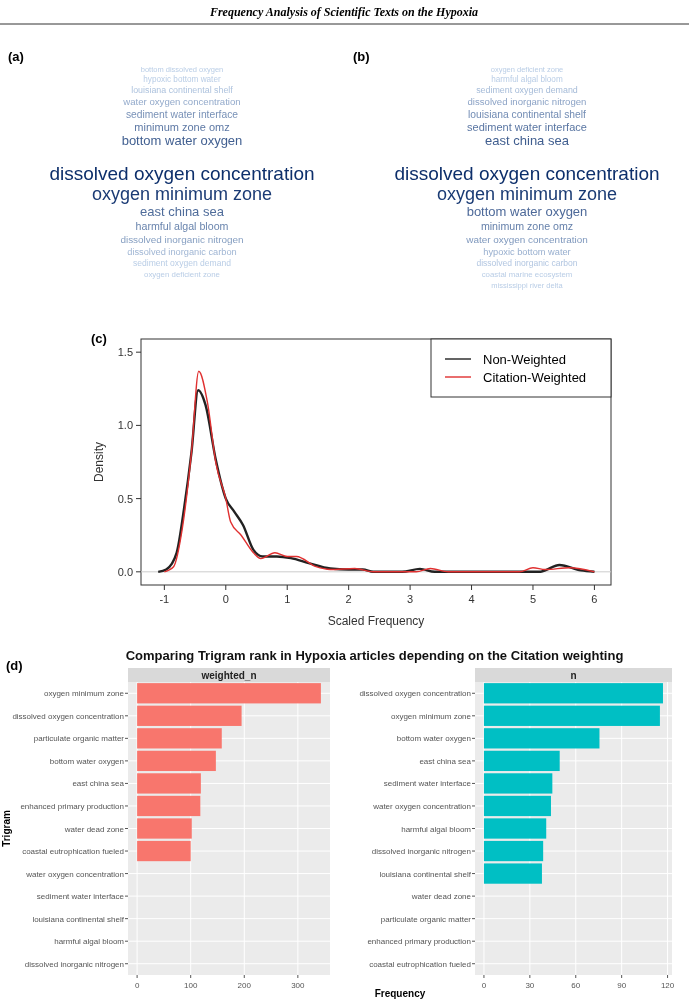  Describe the element at coordinates (125, 571) in the screenshot. I see `y-tick-label: 0.0` at that location.